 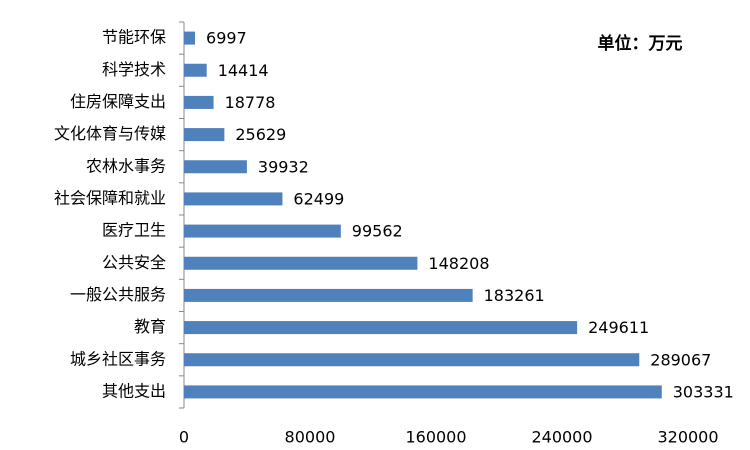 I want to click on value-label: 249611, so click(x=618, y=327).